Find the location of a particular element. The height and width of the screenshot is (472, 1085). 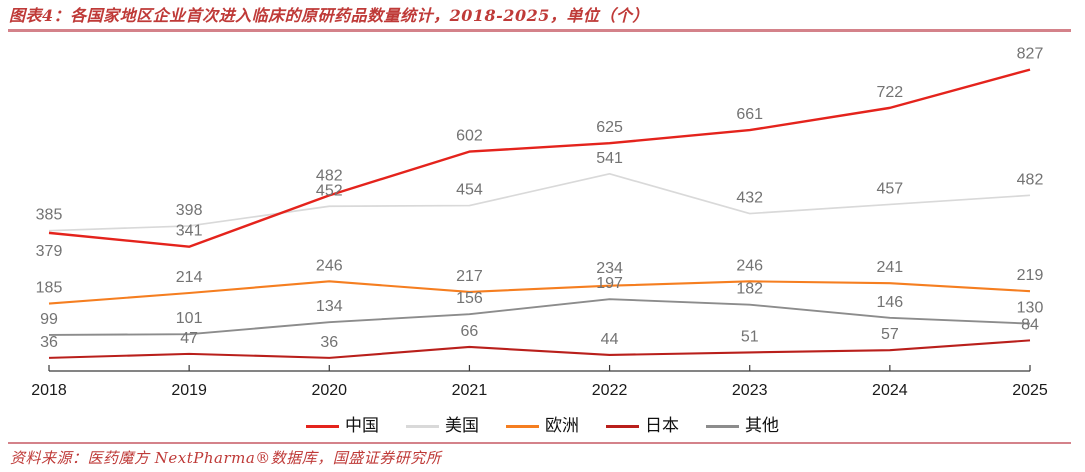

data-label-others: 197 is located at coordinates (609, 283).